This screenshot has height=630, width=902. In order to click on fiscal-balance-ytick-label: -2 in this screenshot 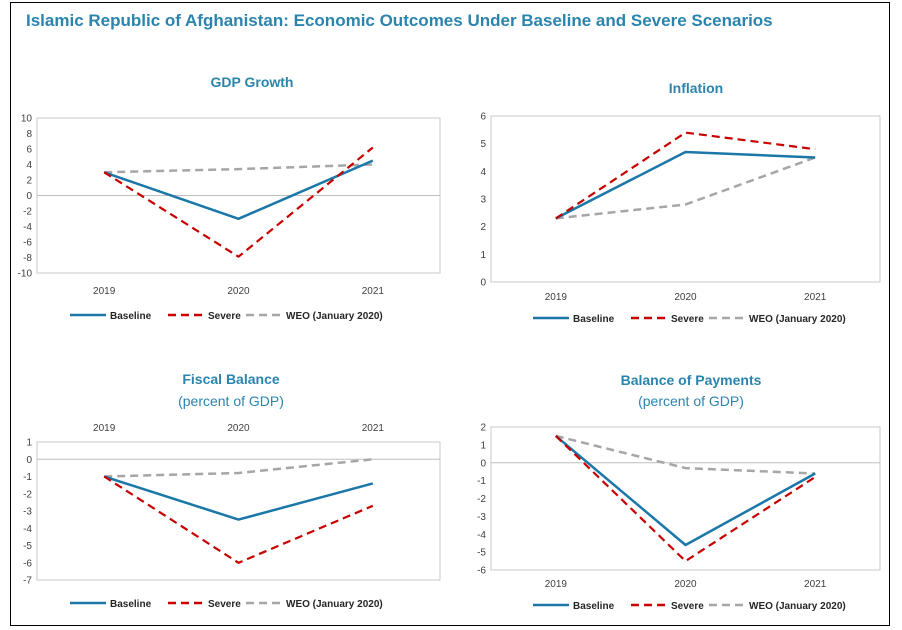, I will do `click(27, 494)`.